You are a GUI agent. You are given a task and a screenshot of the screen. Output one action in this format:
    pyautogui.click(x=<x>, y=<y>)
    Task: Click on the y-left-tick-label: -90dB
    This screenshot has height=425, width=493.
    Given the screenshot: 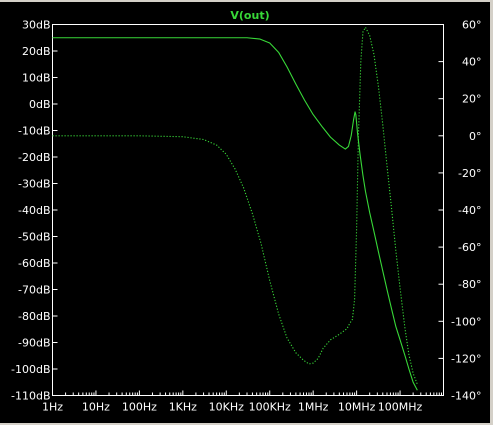 What is the action you would take?
    pyautogui.click(x=34, y=343)
    